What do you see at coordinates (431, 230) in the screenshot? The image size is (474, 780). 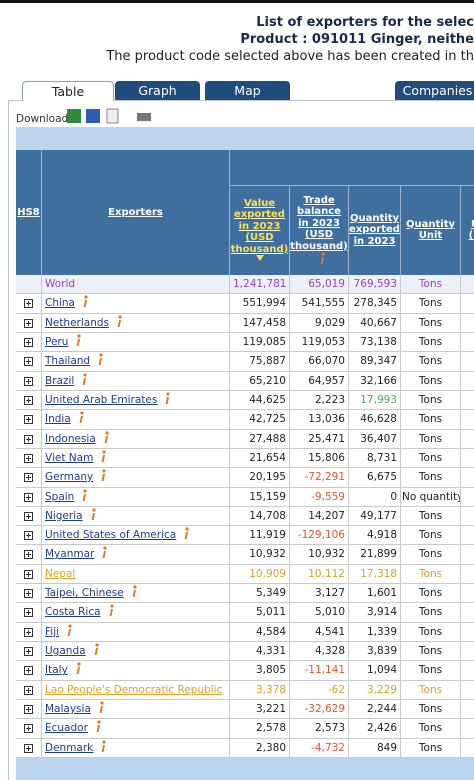 I see `column-header: Quantity Unit` at bounding box center [431, 230].